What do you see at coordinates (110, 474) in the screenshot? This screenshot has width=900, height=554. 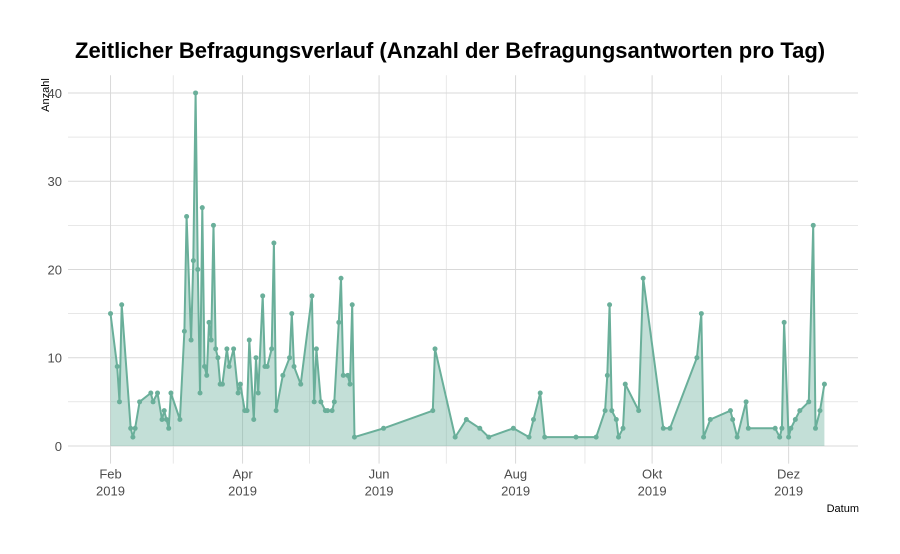 I see `x-tick-label: Feb` at bounding box center [110, 474].